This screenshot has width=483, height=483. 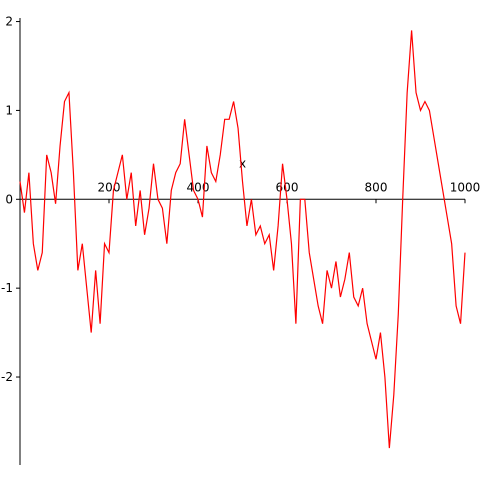 What do you see at coordinates (9, 199) in the screenshot?
I see `y-tick-label: 0` at bounding box center [9, 199].